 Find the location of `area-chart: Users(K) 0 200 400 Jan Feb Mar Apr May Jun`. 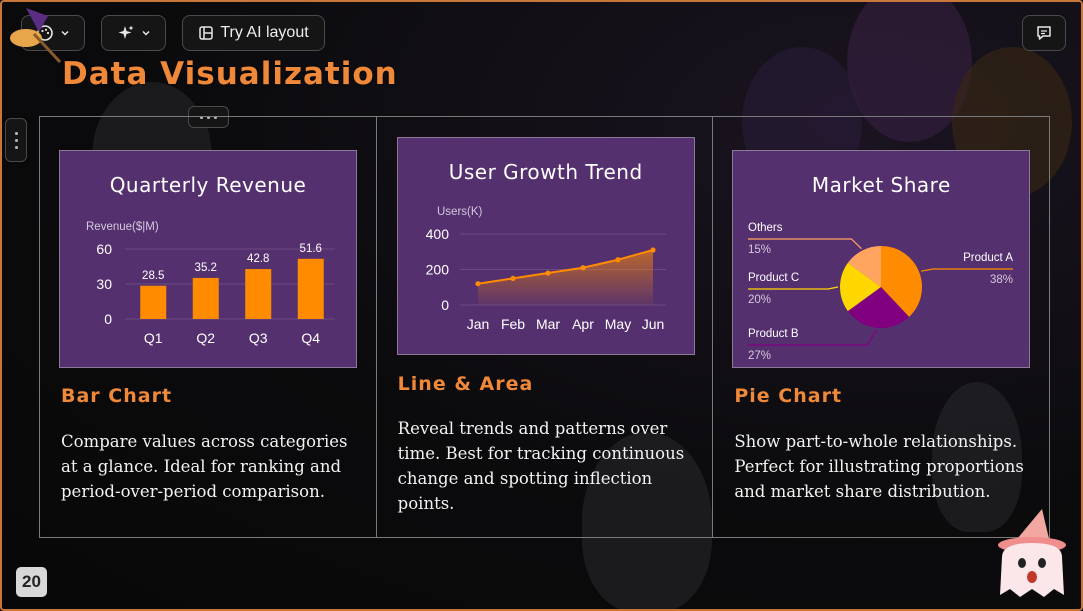

area-chart: Users(K) 0 200 400 Jan Feb Mar Apr May Jun is located at coordinates (545, 269).